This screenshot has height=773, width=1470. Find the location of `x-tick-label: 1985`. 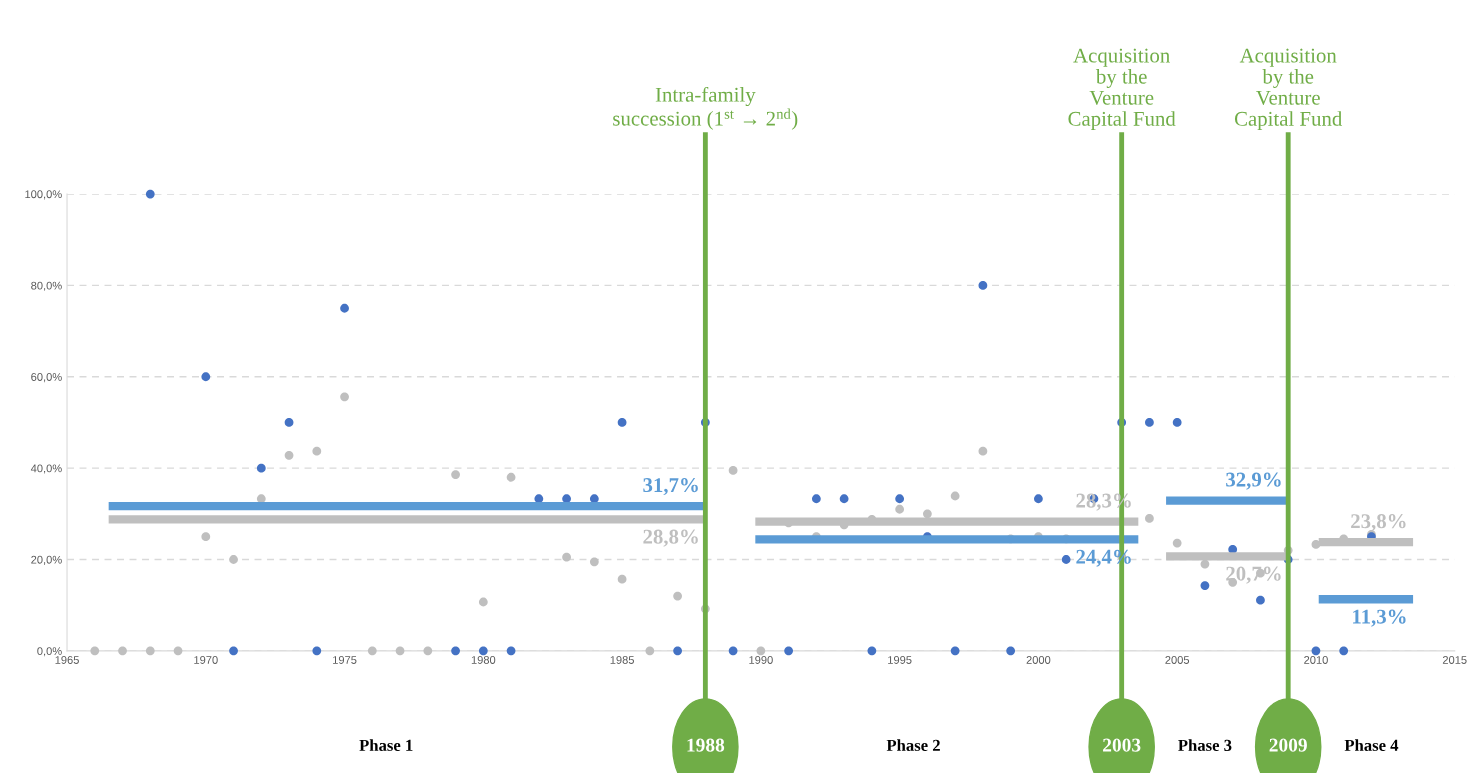

x-tick-label: 1985 is located at coordinates (622, 660).